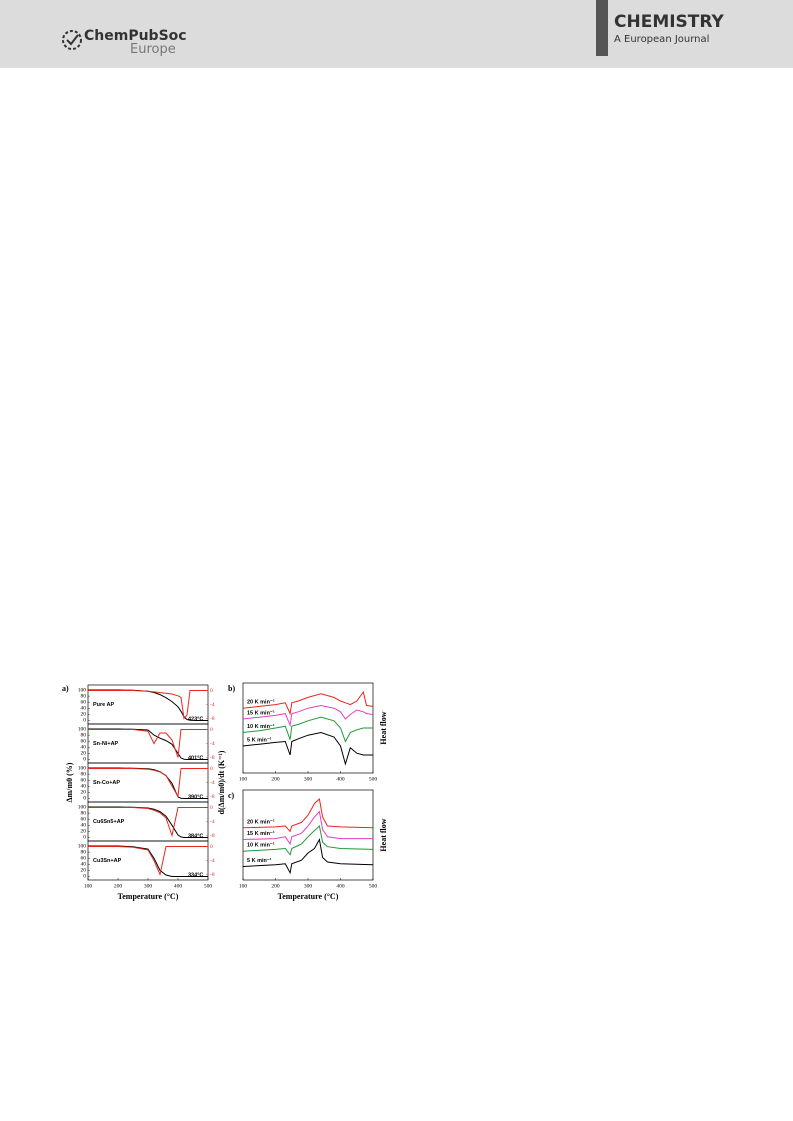 The image size is (793, 1121). I want to click on brand-sub: Europe, so click(153, 49).